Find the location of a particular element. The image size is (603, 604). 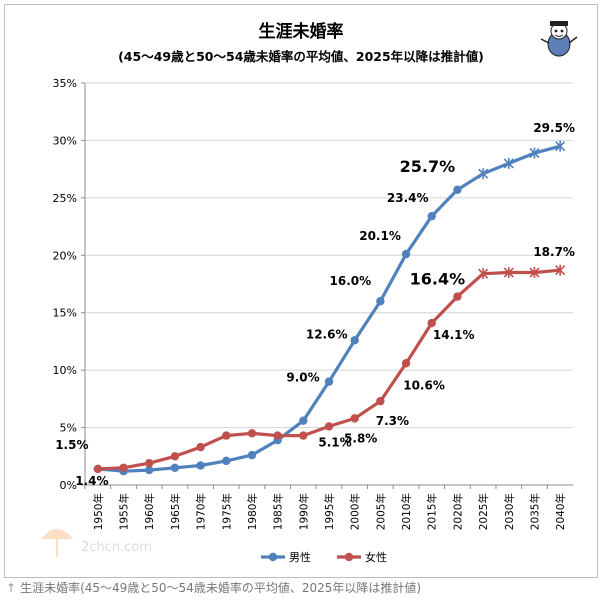

up-arrow-icon: ↑ is located at coordinates (11, 588).